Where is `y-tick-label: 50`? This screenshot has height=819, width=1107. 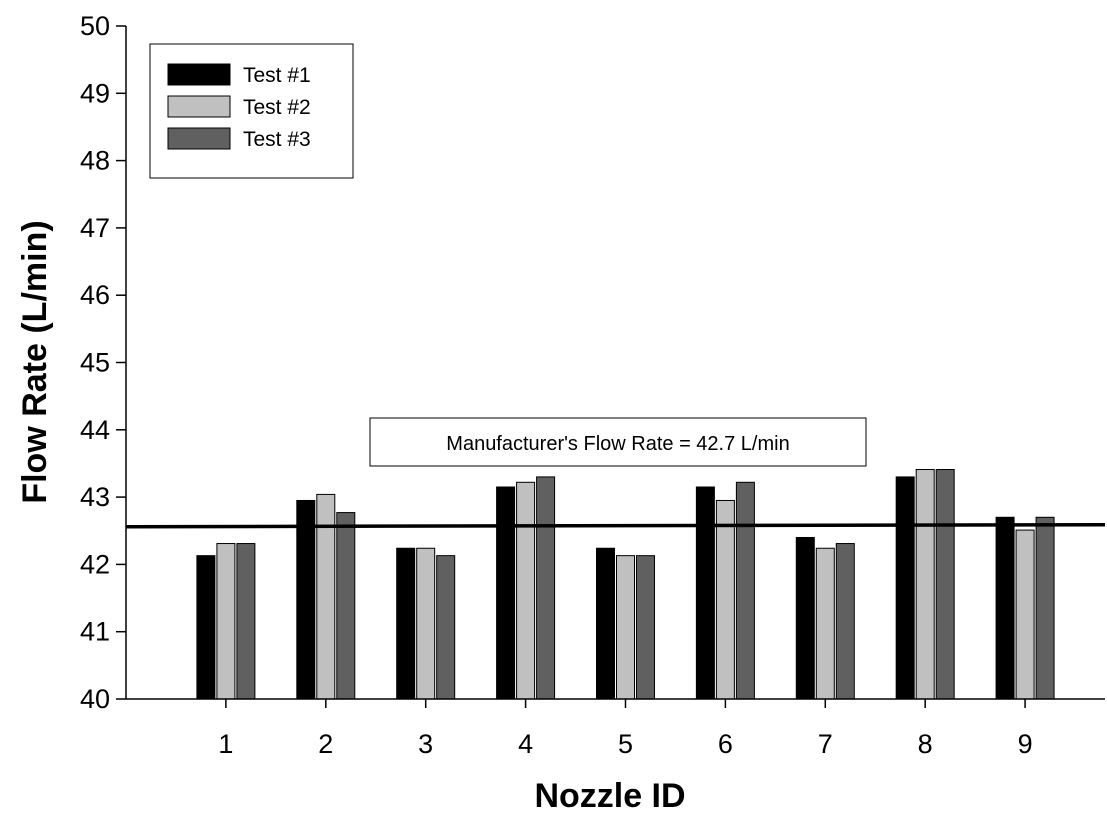
y-tick-label: 50 is located at coordinates (95, 26).